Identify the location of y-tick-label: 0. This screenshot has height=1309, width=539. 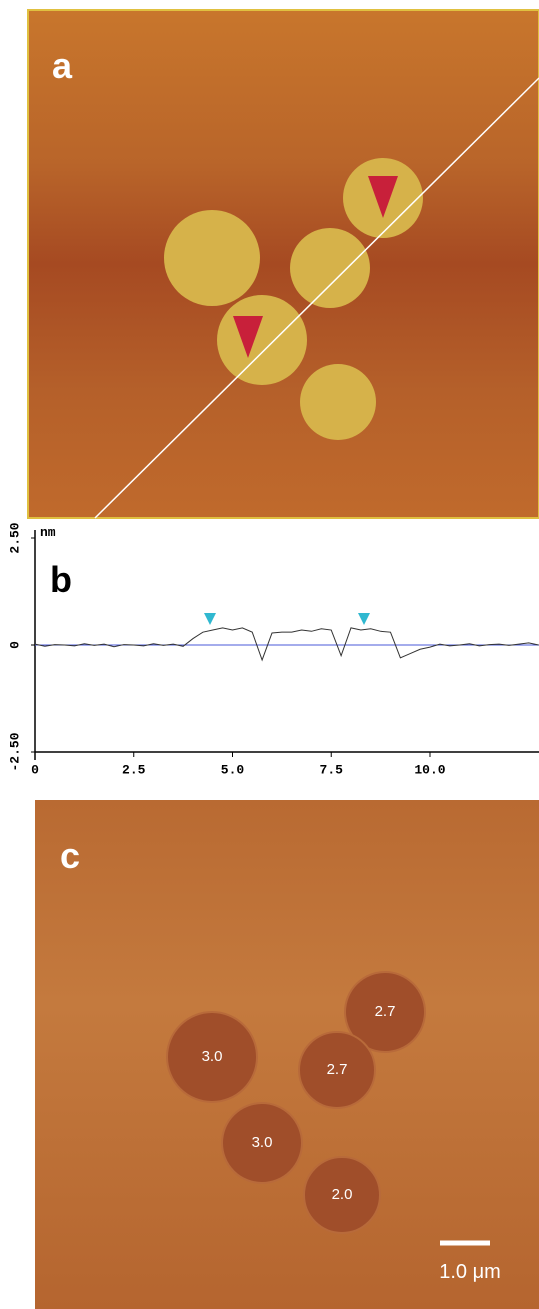
(14, 645).